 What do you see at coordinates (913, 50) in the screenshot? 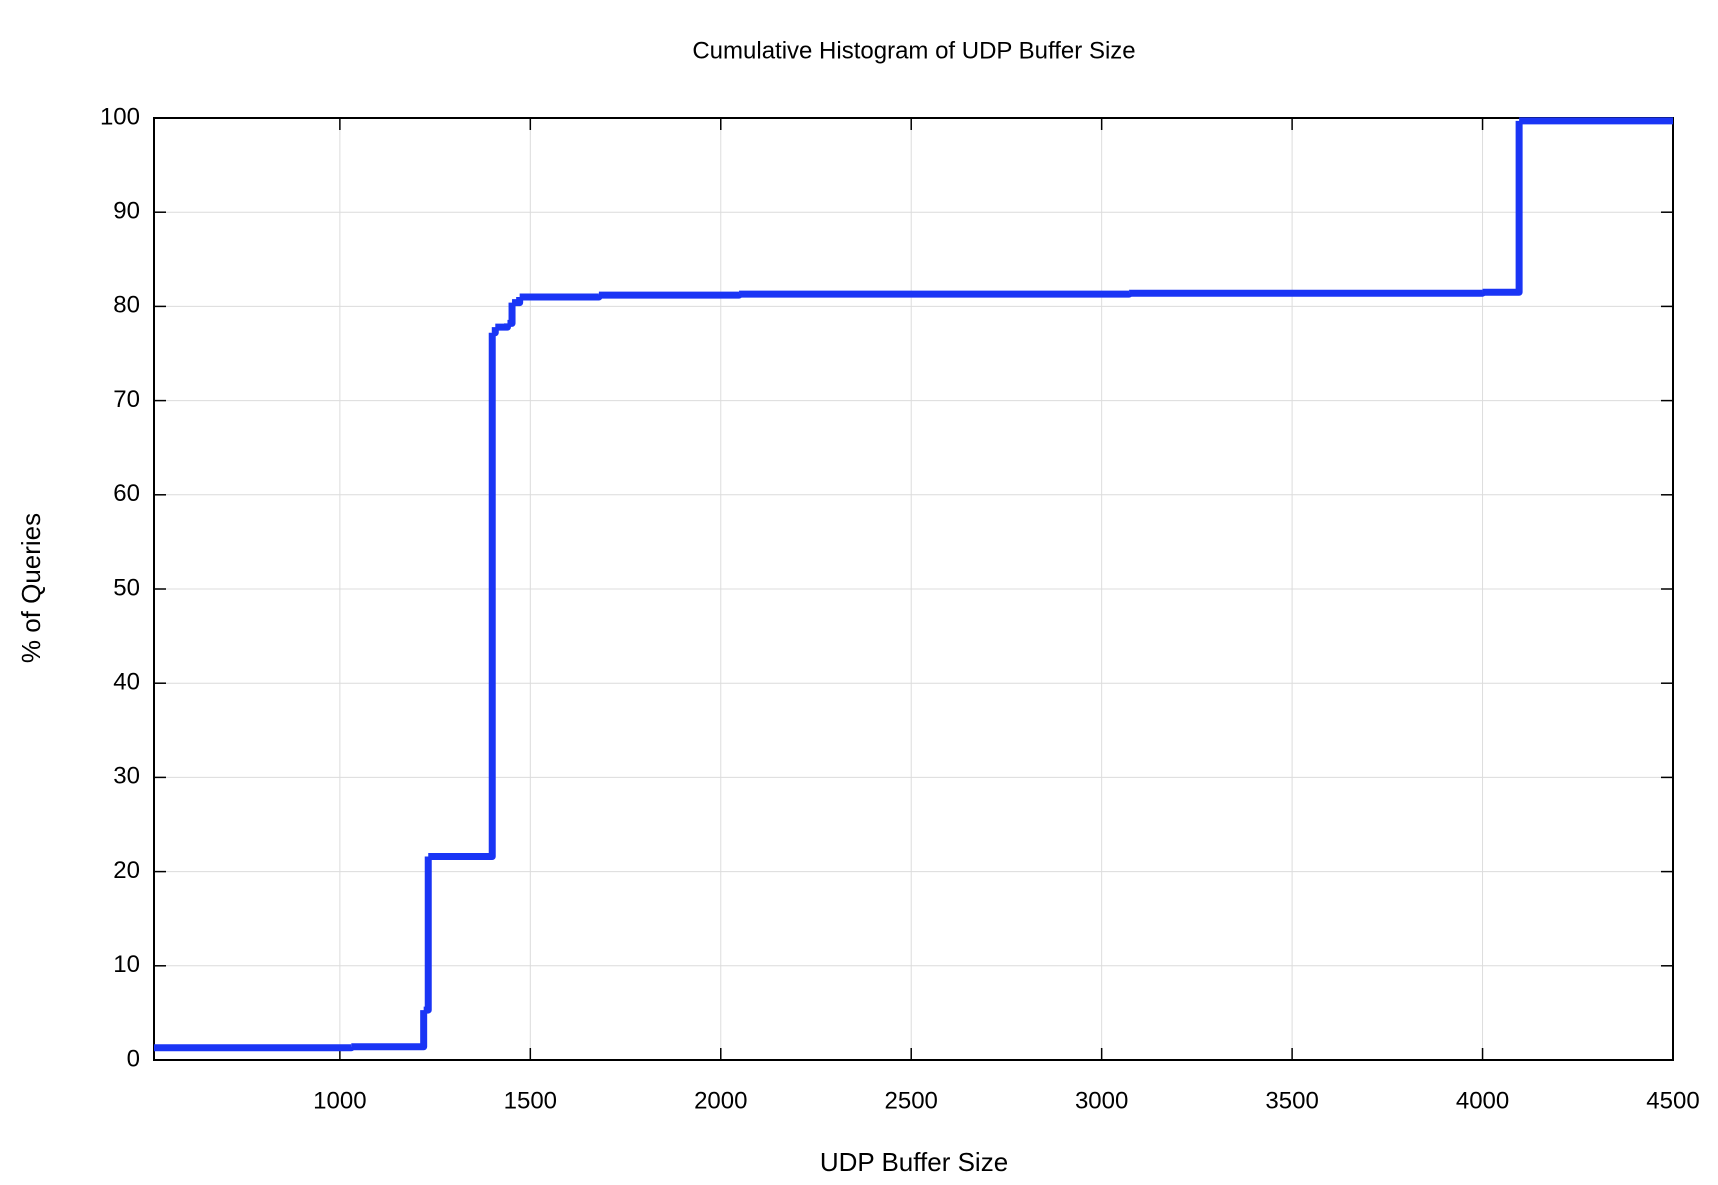
I see `chart-title: Cumulative Histogram of UDP Buffer Size` at bounding box center [913, 50].